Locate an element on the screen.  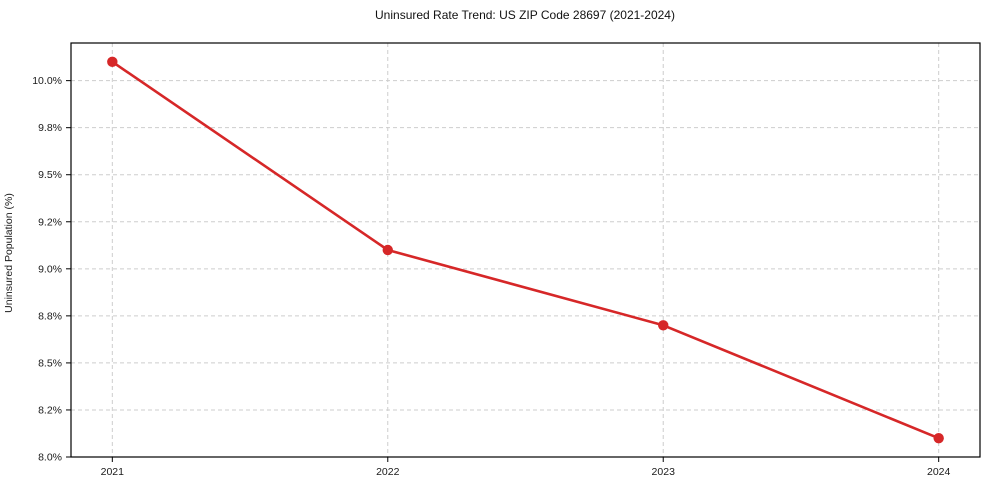
y-tick-label: 10.0% is located at coordinates (47, 81).